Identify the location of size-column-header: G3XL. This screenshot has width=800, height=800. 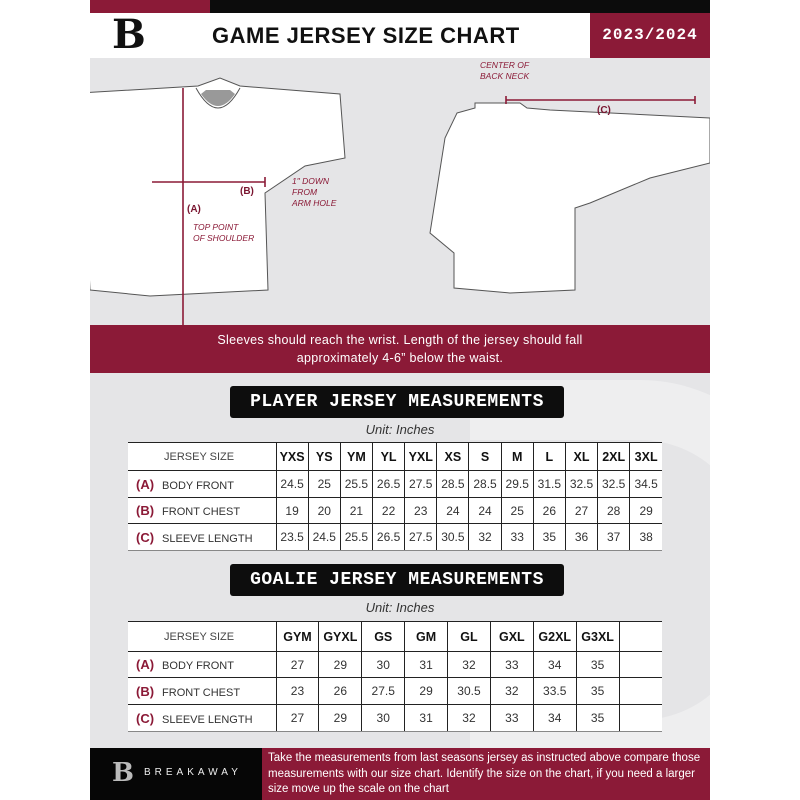
(597, 636).